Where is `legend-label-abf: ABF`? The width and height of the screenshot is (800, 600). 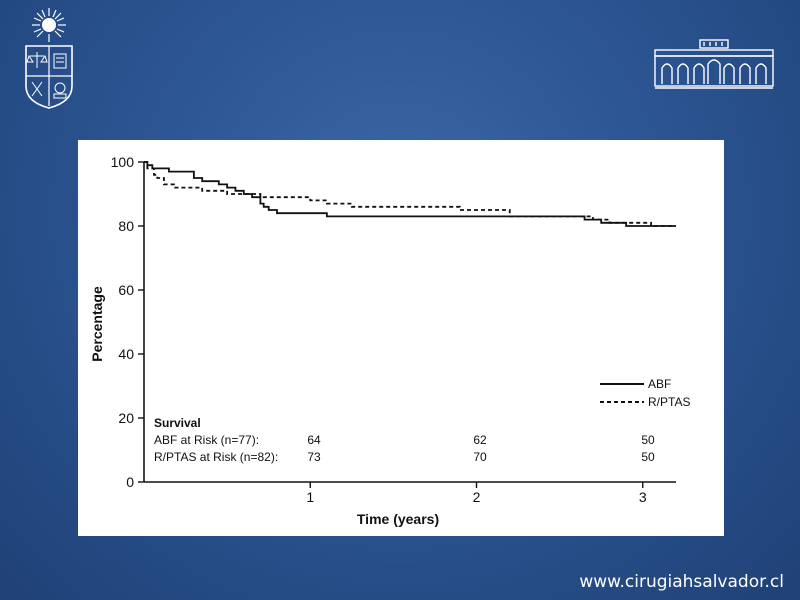
legend-label-abf: ABF is located at coordinates (659, 384).